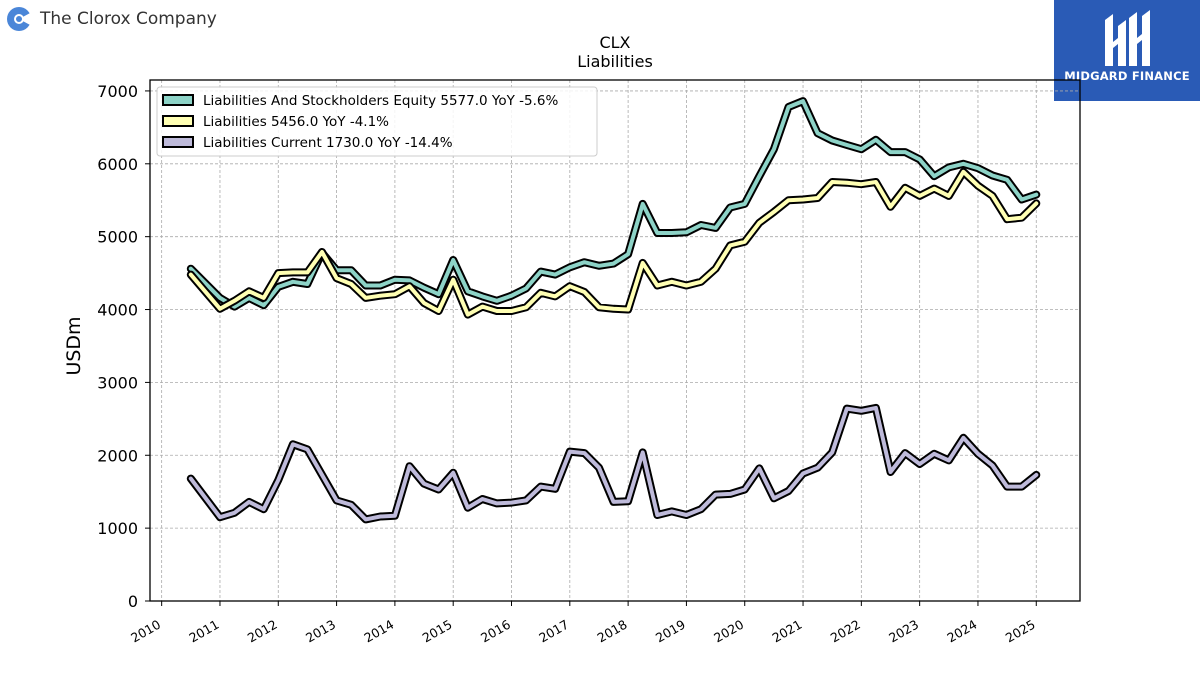 The width and height of the screenshot is (1200, 675). Describe the element at coordinates (262, 631) in the screenshot. I see `x-tick-label: 2012` at that location.